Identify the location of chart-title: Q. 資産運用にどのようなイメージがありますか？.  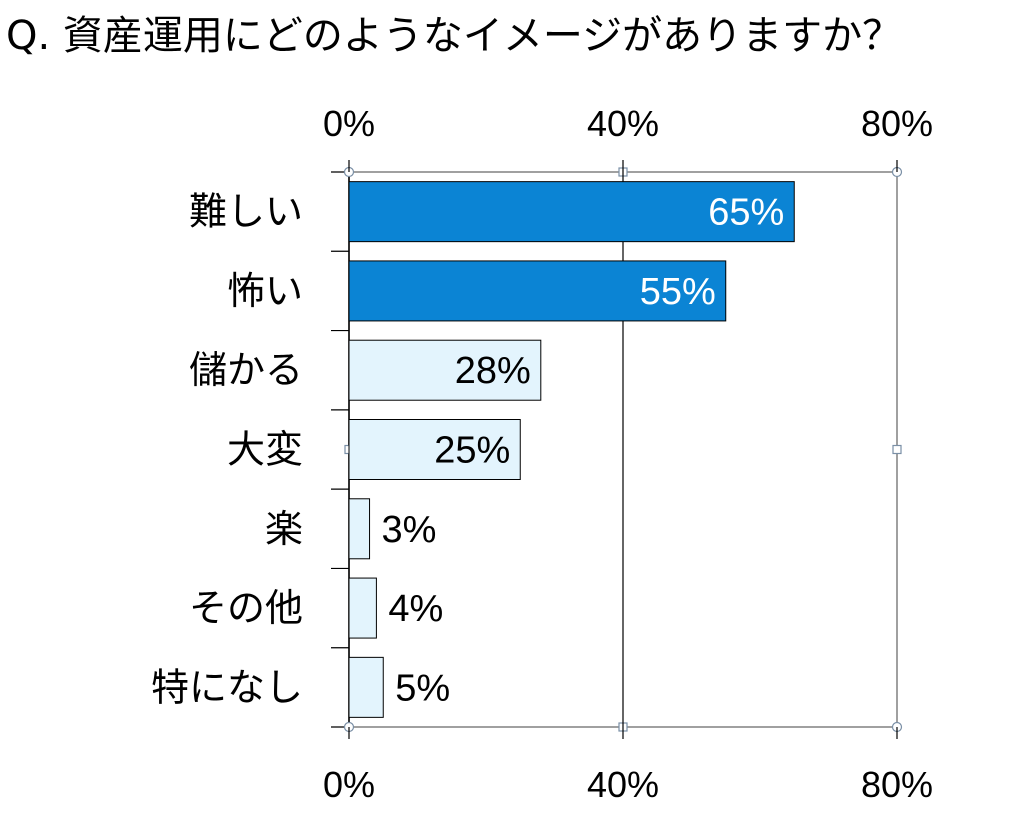
(454, 36).